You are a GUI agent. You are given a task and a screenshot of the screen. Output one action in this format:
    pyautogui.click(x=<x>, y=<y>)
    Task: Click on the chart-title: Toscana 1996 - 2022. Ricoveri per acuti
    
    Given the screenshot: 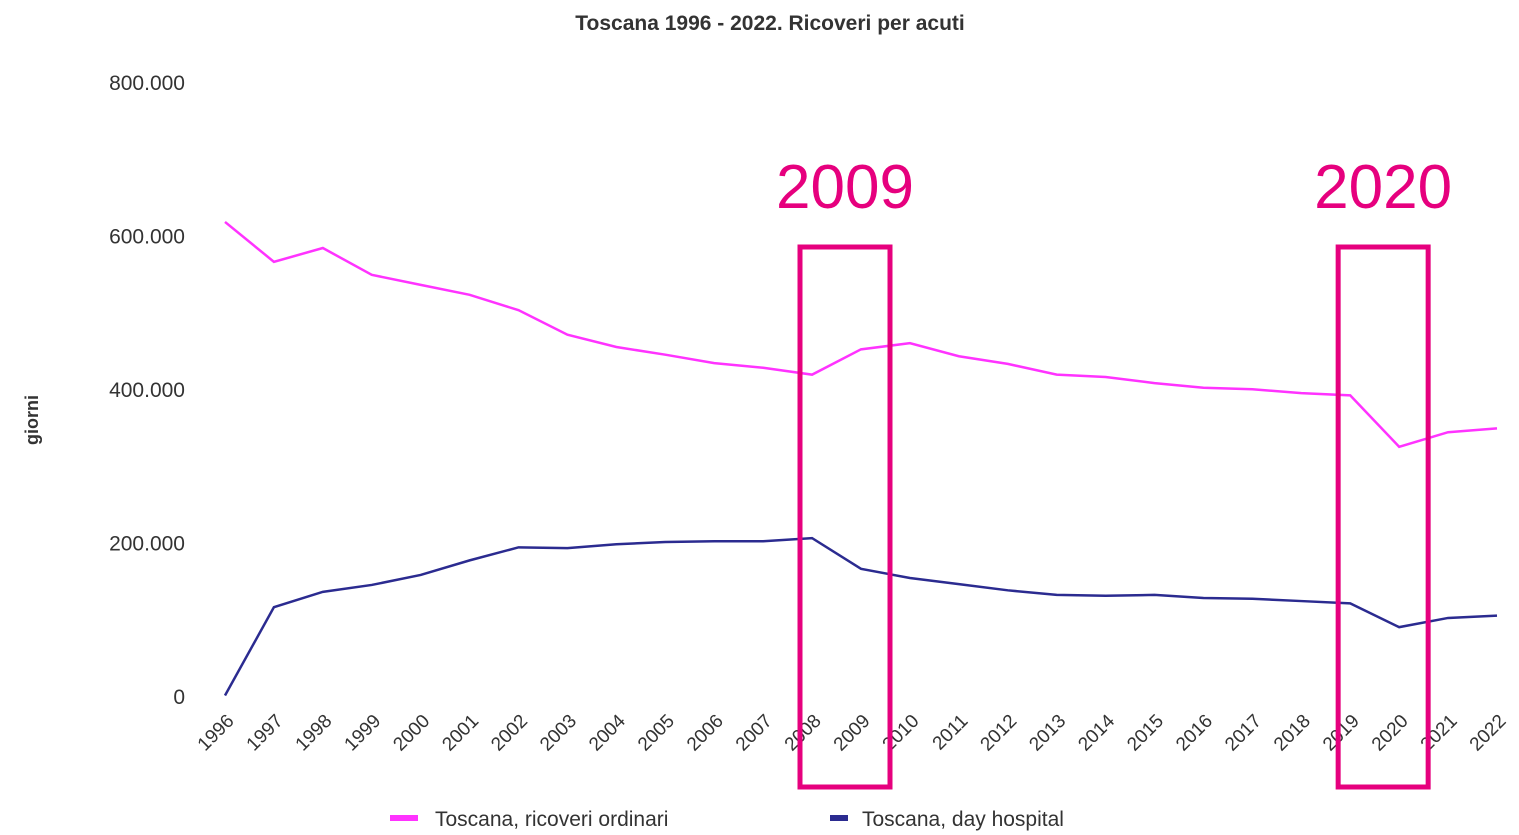 What is the action you would take?
    pyautogui.click(x=769, y=23)
    